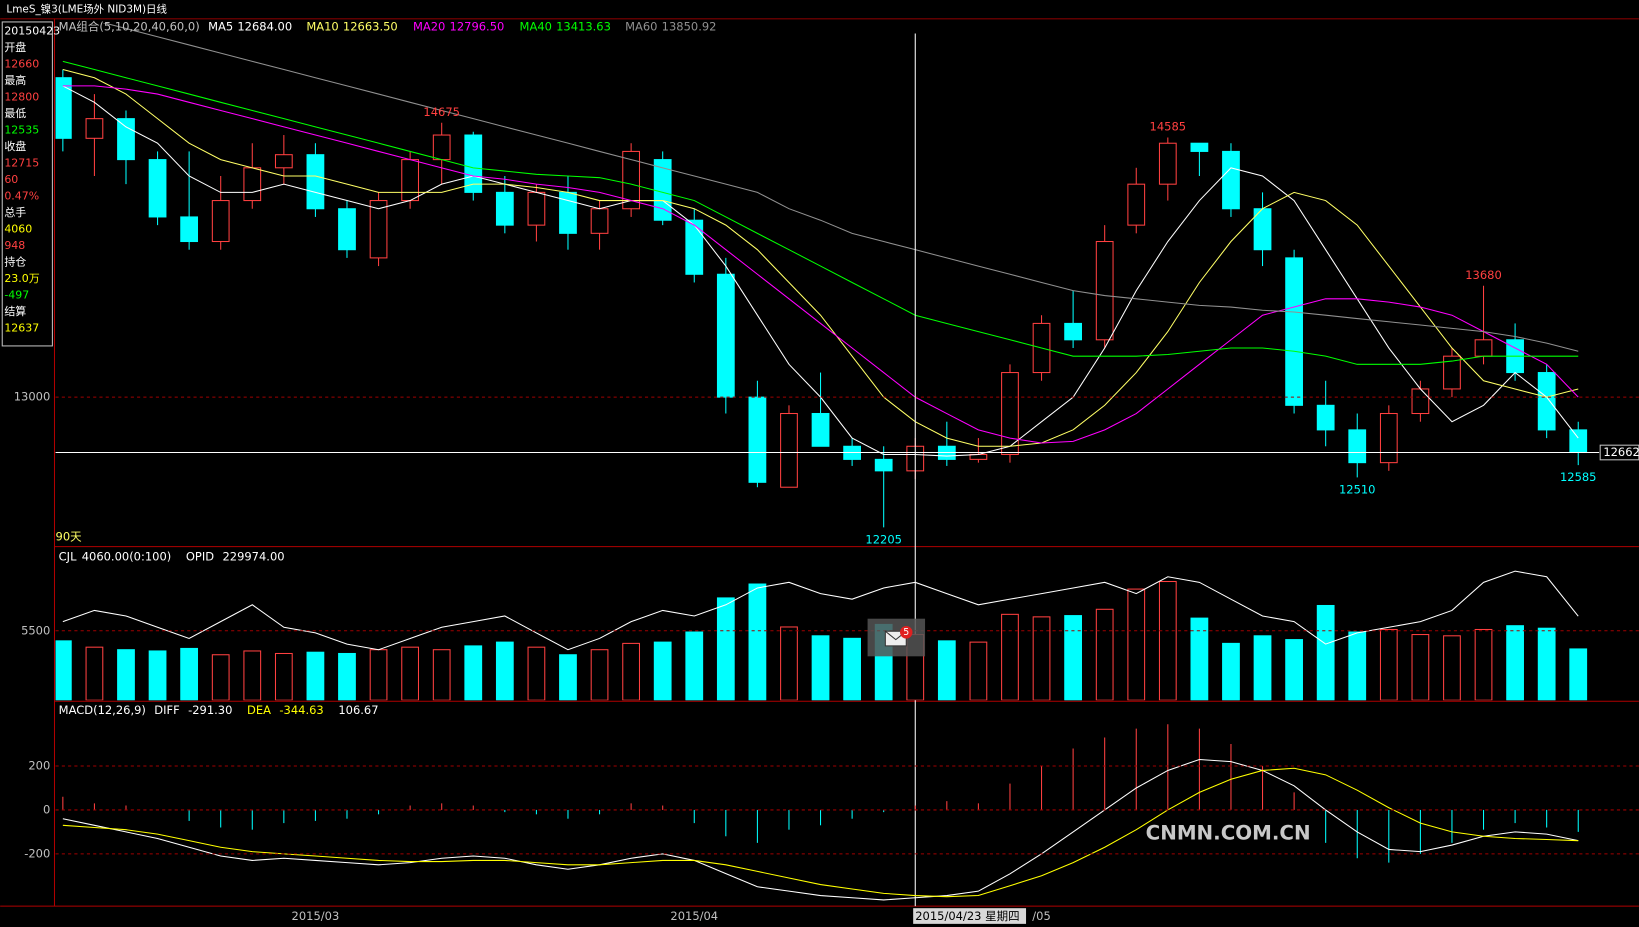 This screenshot has height=927, width=1639. What do you see at coordinates (301, 710) in the screenshot?
I see `header-text: -344.63` at bounding box center [301, 710].